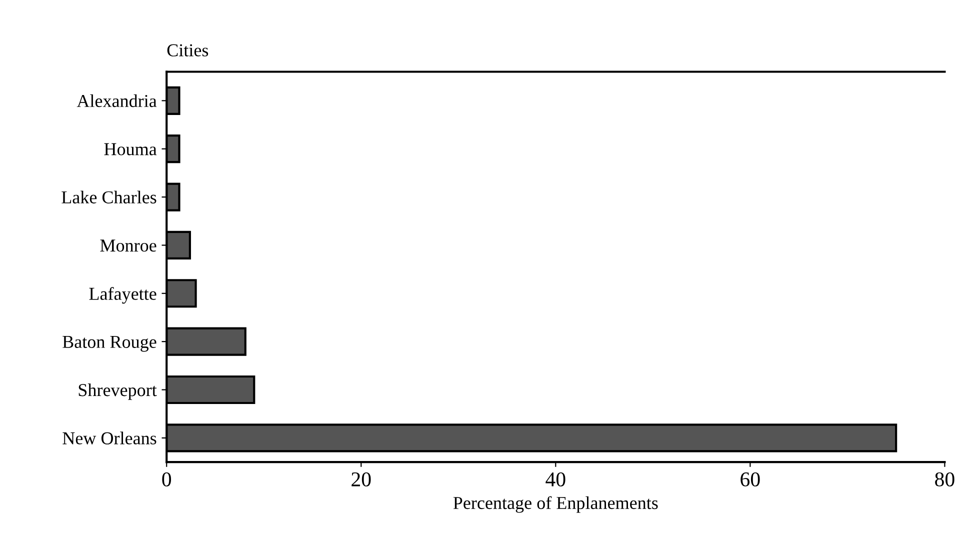  Describe the element at coordinates (750, 479) in the screenshot. I see `x-tick-label: 60` at that location.